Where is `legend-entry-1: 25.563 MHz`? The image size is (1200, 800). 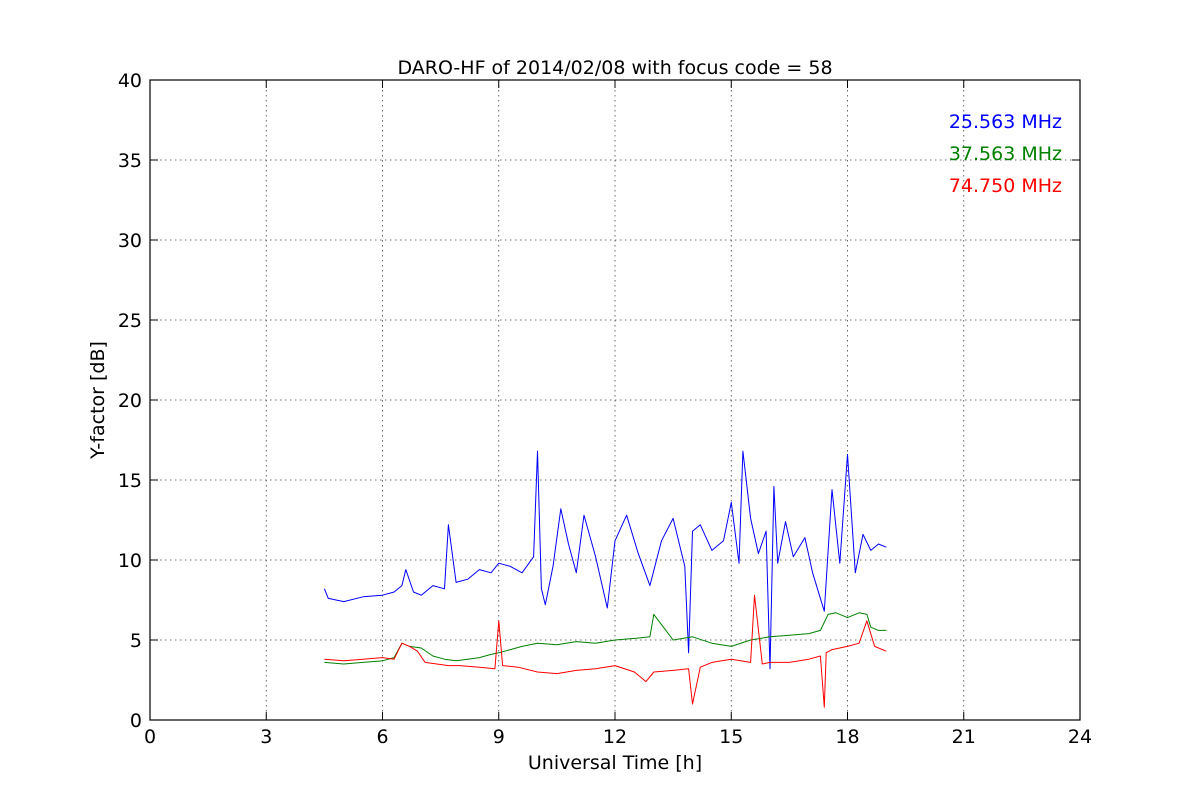
legend-entry-1: 25.563 MHz is located at coordinates (1005, 122).